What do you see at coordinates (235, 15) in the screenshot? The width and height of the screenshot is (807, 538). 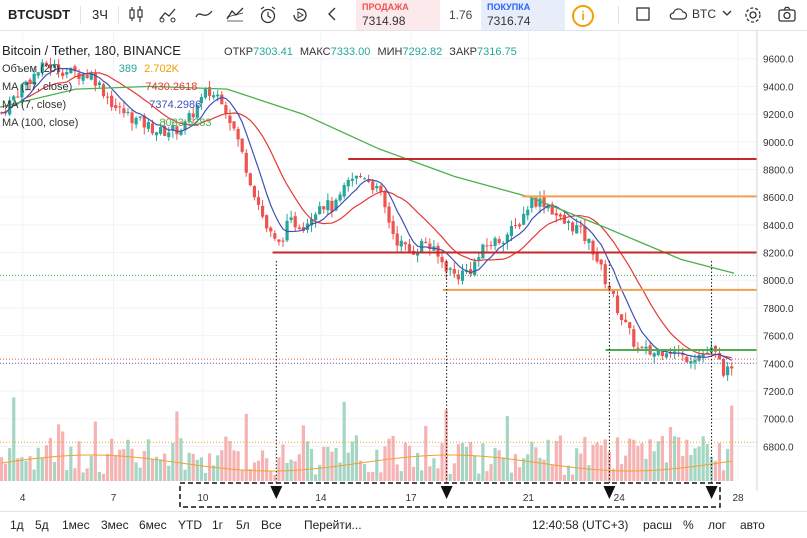 I see `area-icon` at bounding box center [235, 15].